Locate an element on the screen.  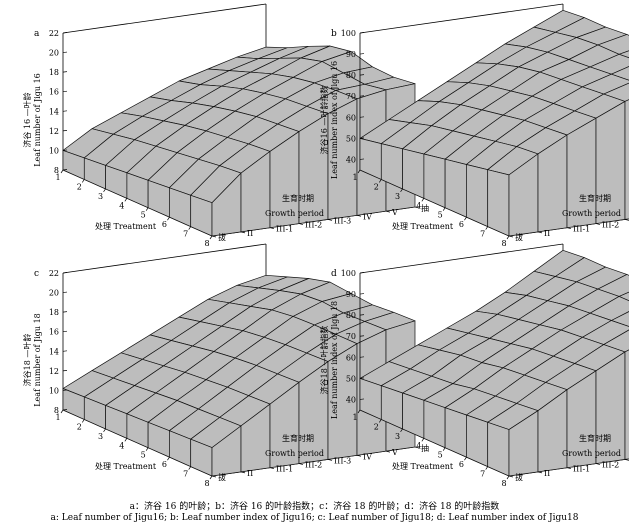
x-tick-label: 1 is located at coordinates (57, 417).